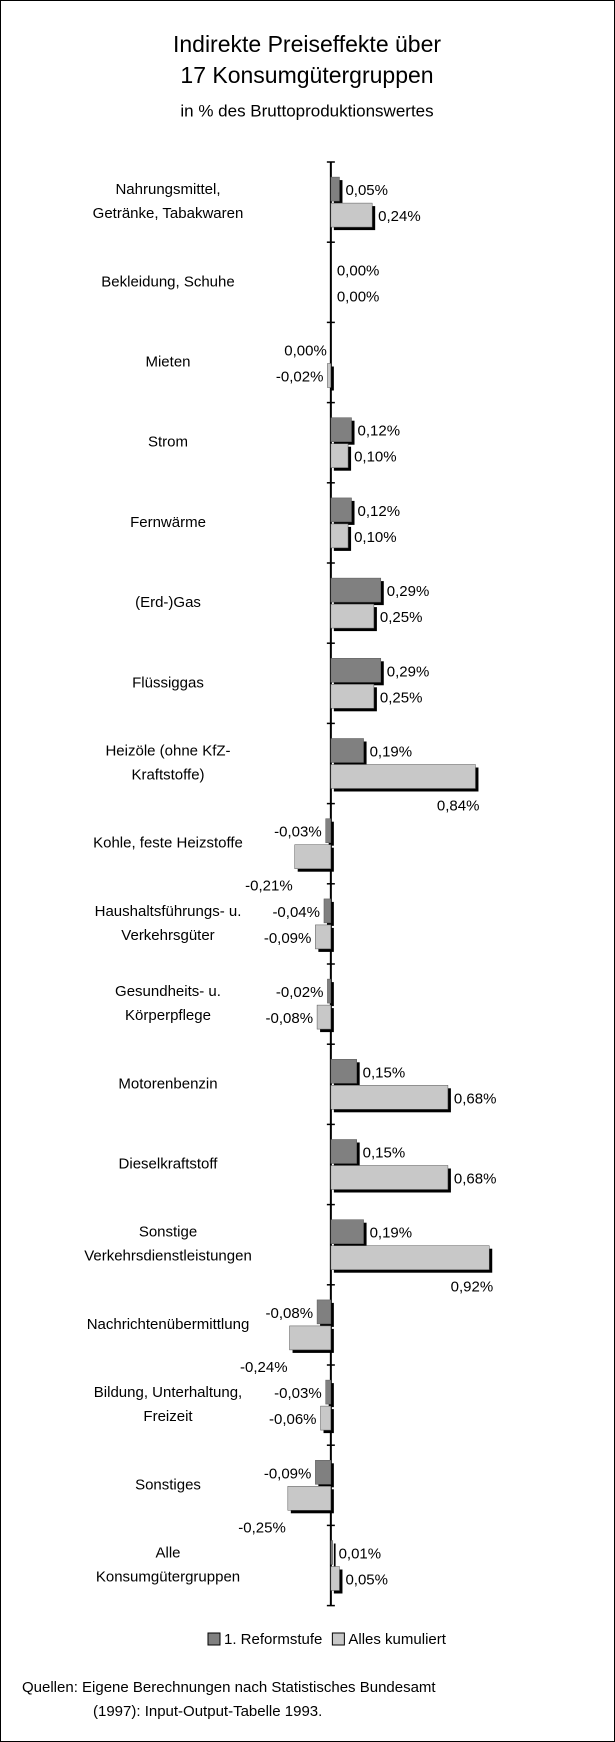 This screenshot has width=615, height=1742. Describe the element at coordinates (167, 1552) in the screenshot. I see `category-label: Alle` at that location.